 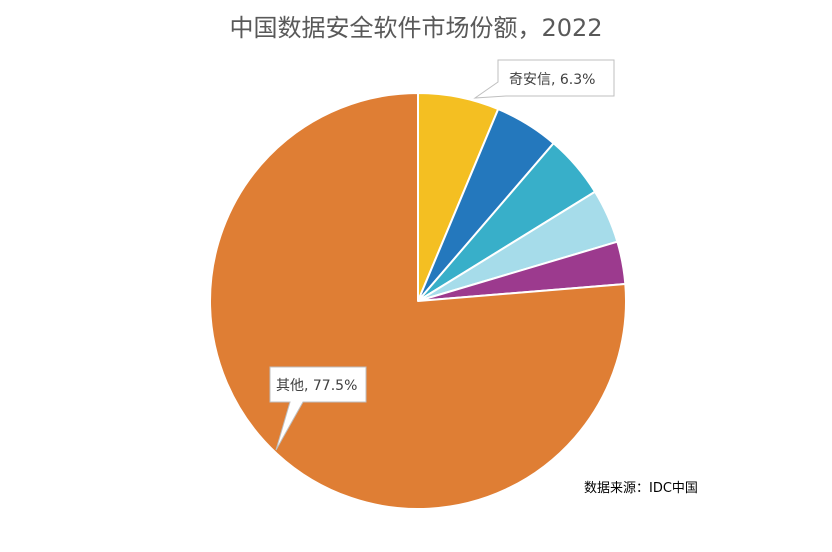 I want to click on callout-qianxin: 奇安信, 6.3%, so click(x=544, y=79).